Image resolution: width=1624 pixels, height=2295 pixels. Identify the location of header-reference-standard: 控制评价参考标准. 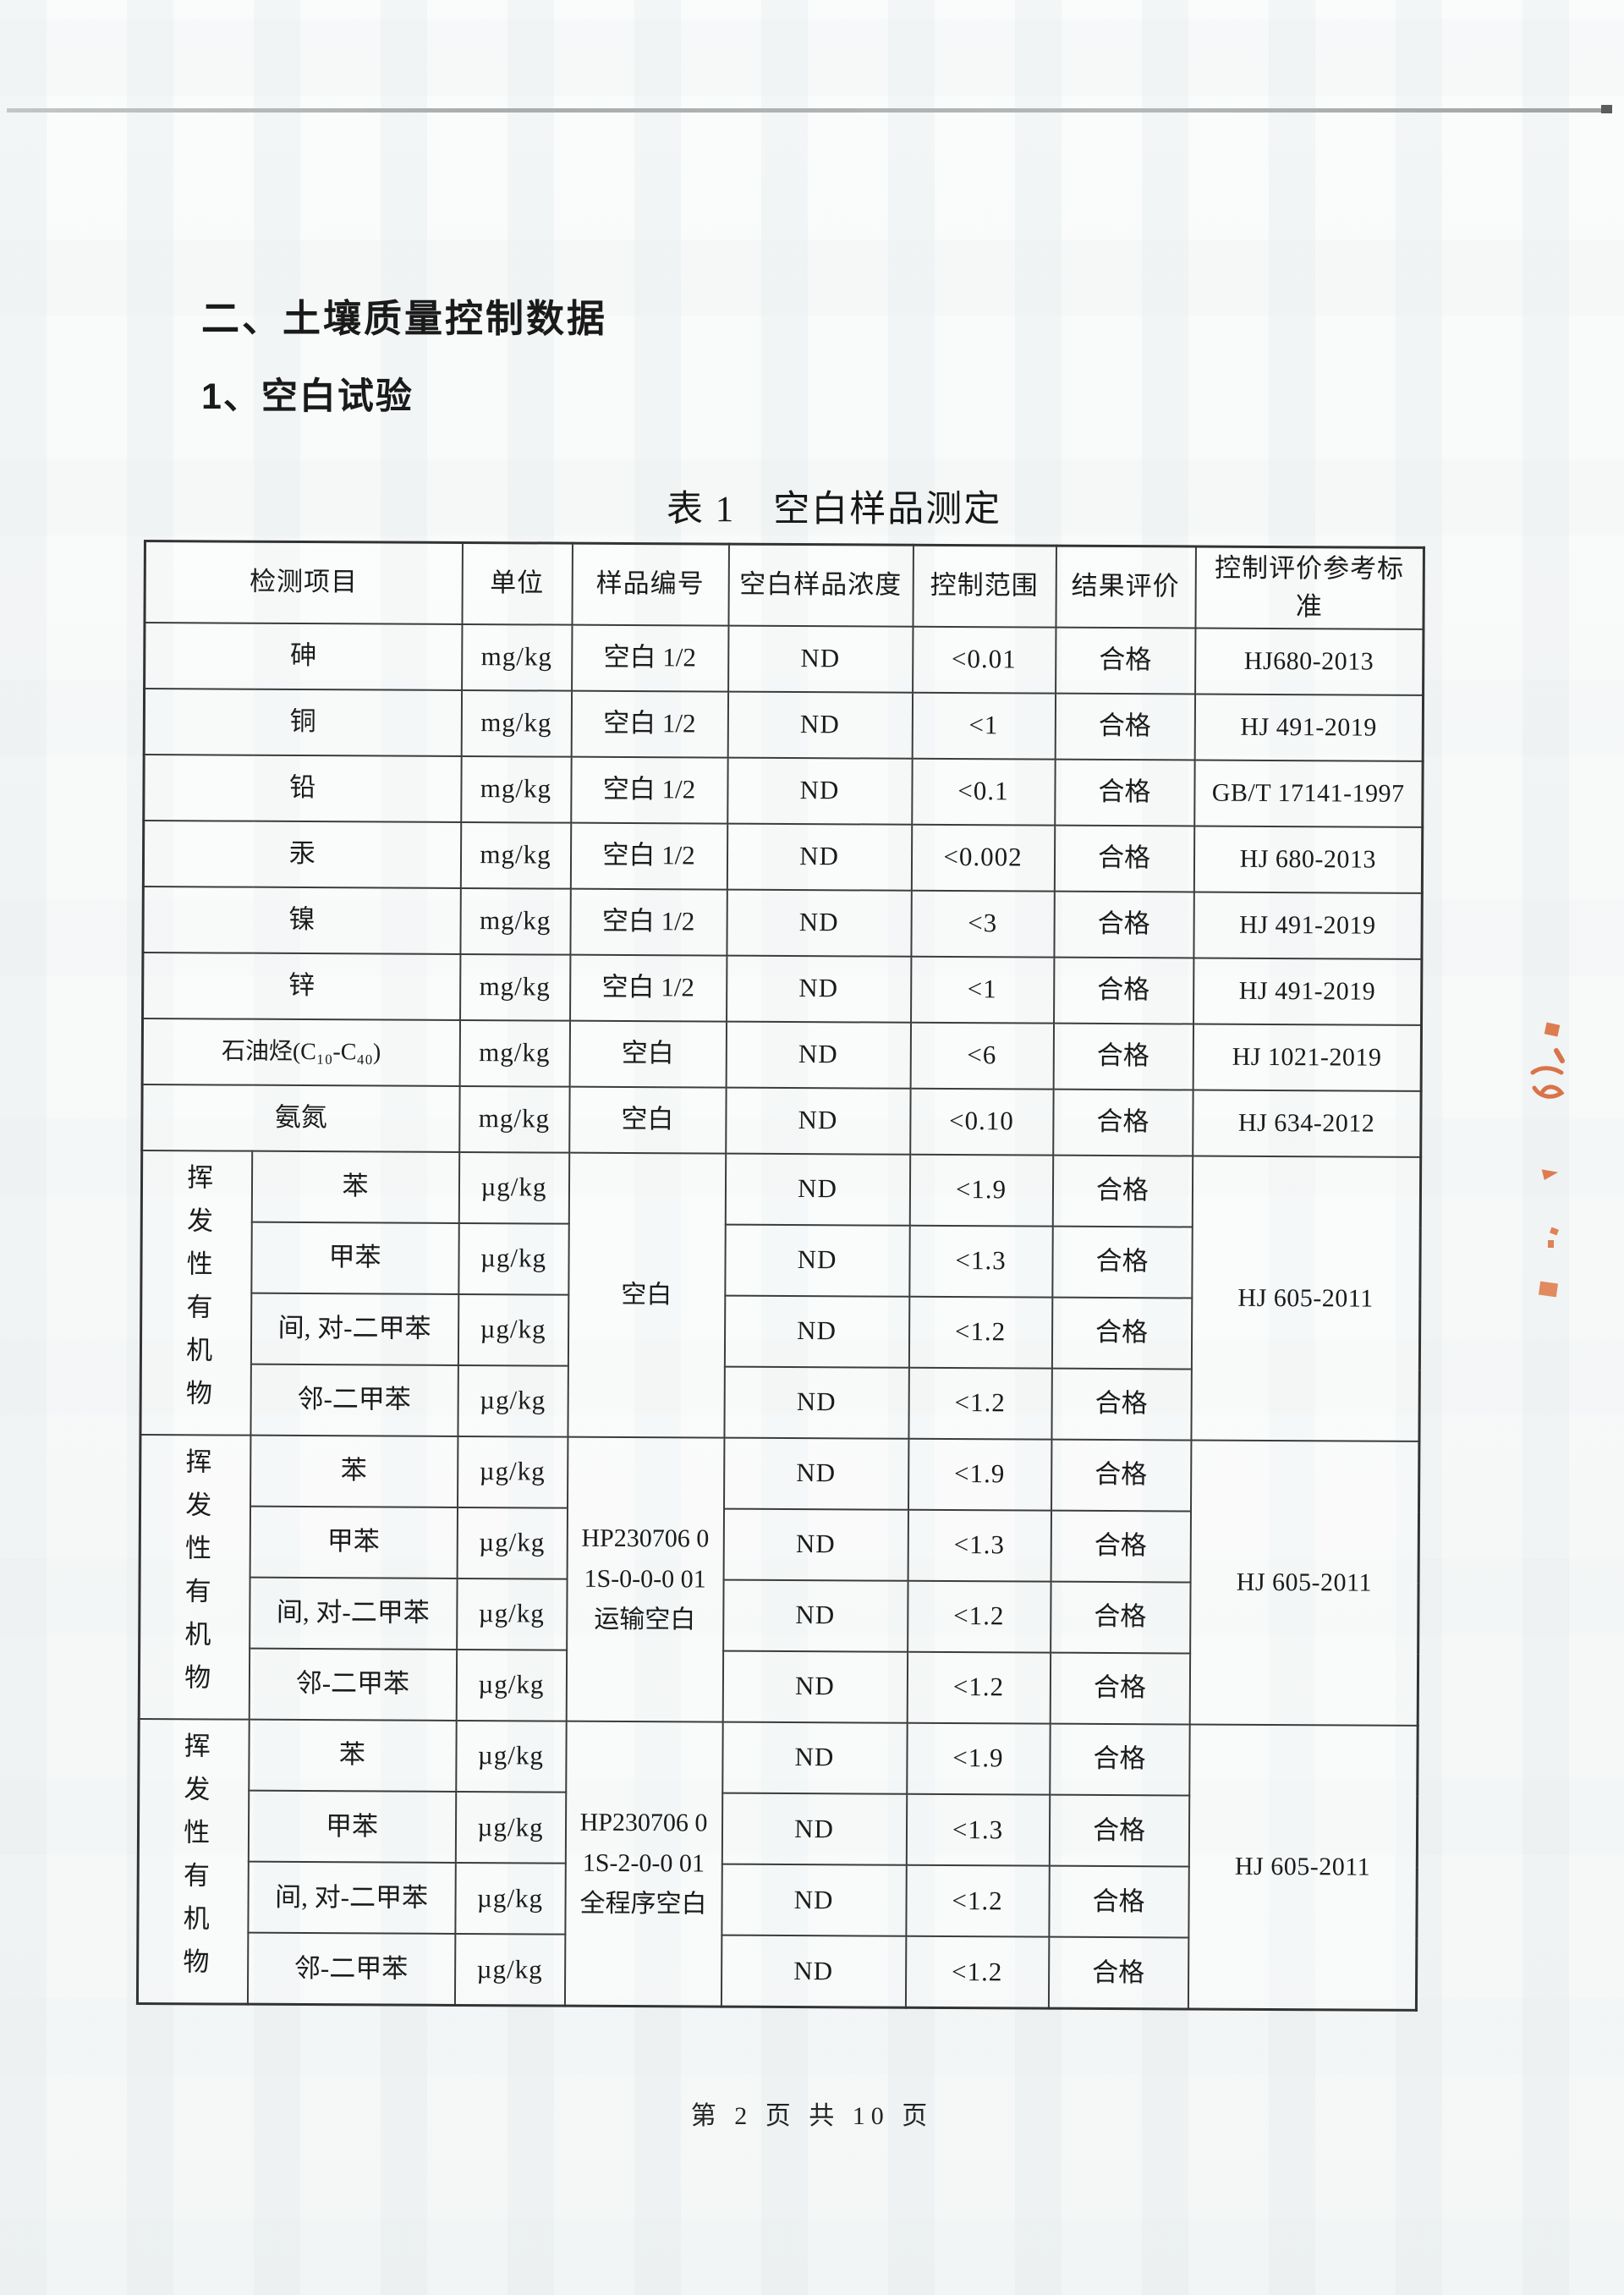
(1309, 588).